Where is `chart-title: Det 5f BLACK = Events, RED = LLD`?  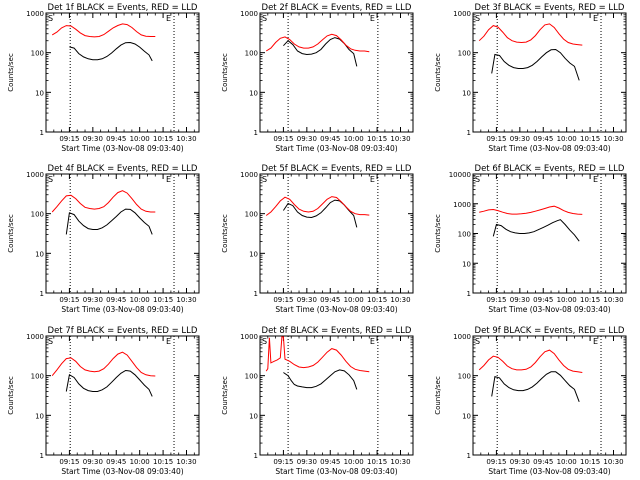
chart-title: Det 5f BLACK = Events, RED = LLD is located at coordinates (337, 169).